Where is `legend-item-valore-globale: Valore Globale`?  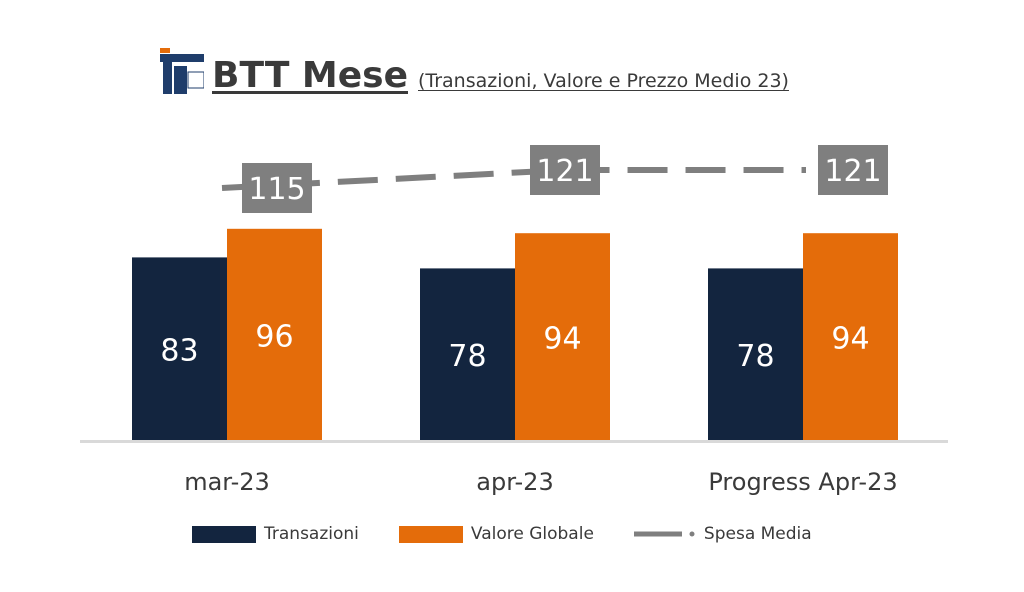 legend-item-valore-globale: Valore Globale is located at coordinates (496, 534).